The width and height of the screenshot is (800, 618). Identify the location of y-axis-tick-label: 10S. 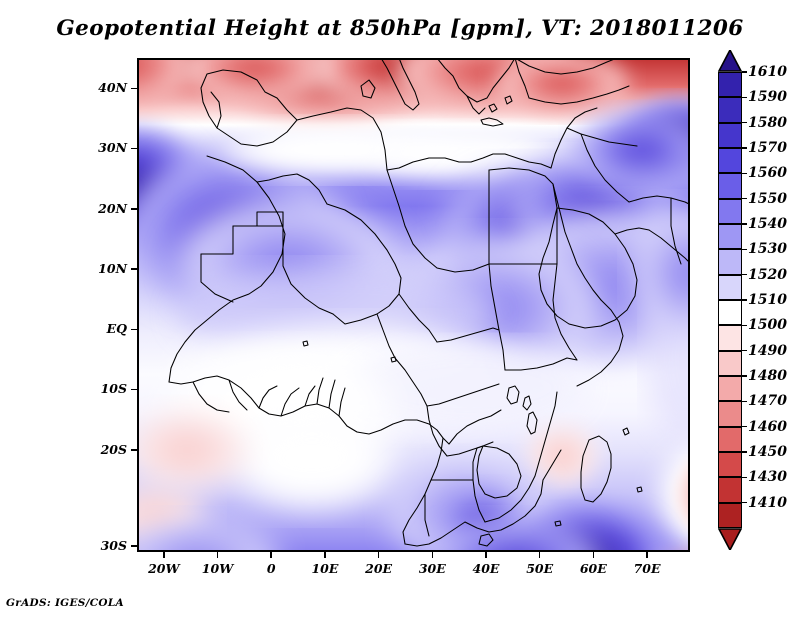
(113, 389).